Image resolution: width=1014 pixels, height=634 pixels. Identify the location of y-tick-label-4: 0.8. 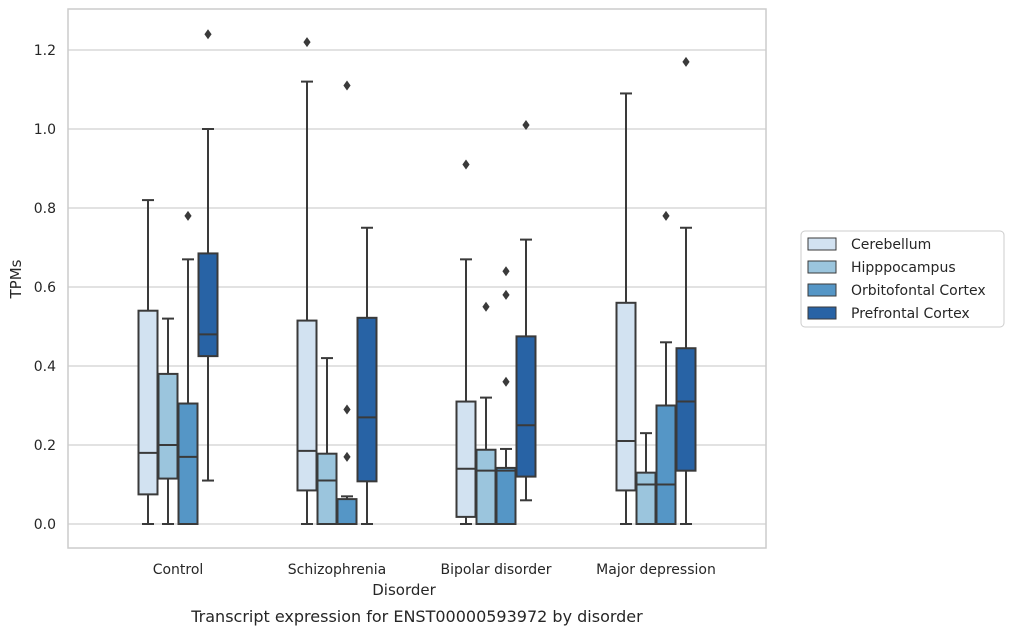
(45, 209).